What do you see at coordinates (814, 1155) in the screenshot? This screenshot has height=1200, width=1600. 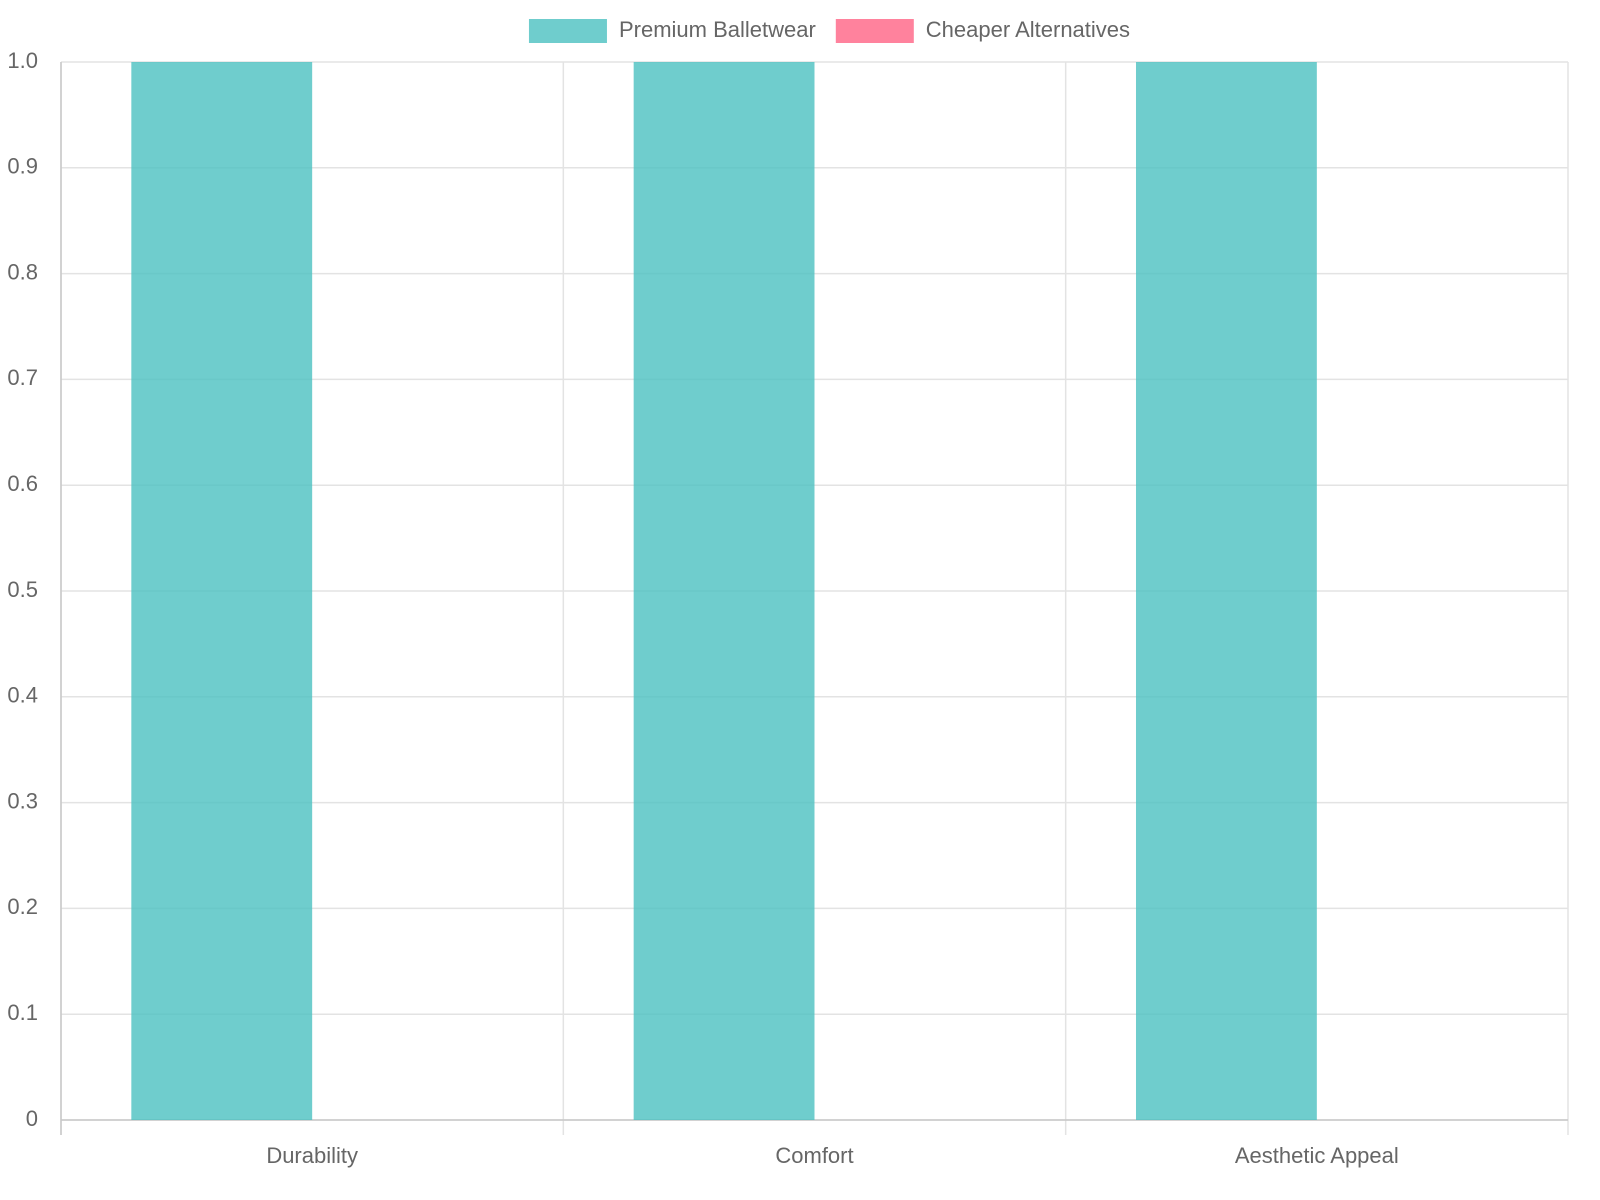 I see `x-tick-label: Comfort` at bounding box center [814, 1155].